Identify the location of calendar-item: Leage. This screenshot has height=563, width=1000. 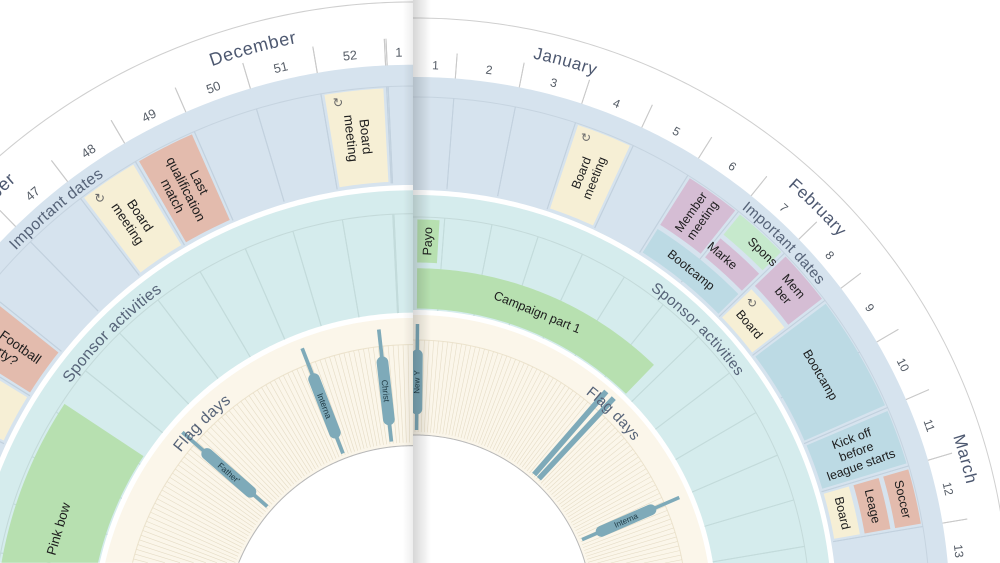
(872, 505).